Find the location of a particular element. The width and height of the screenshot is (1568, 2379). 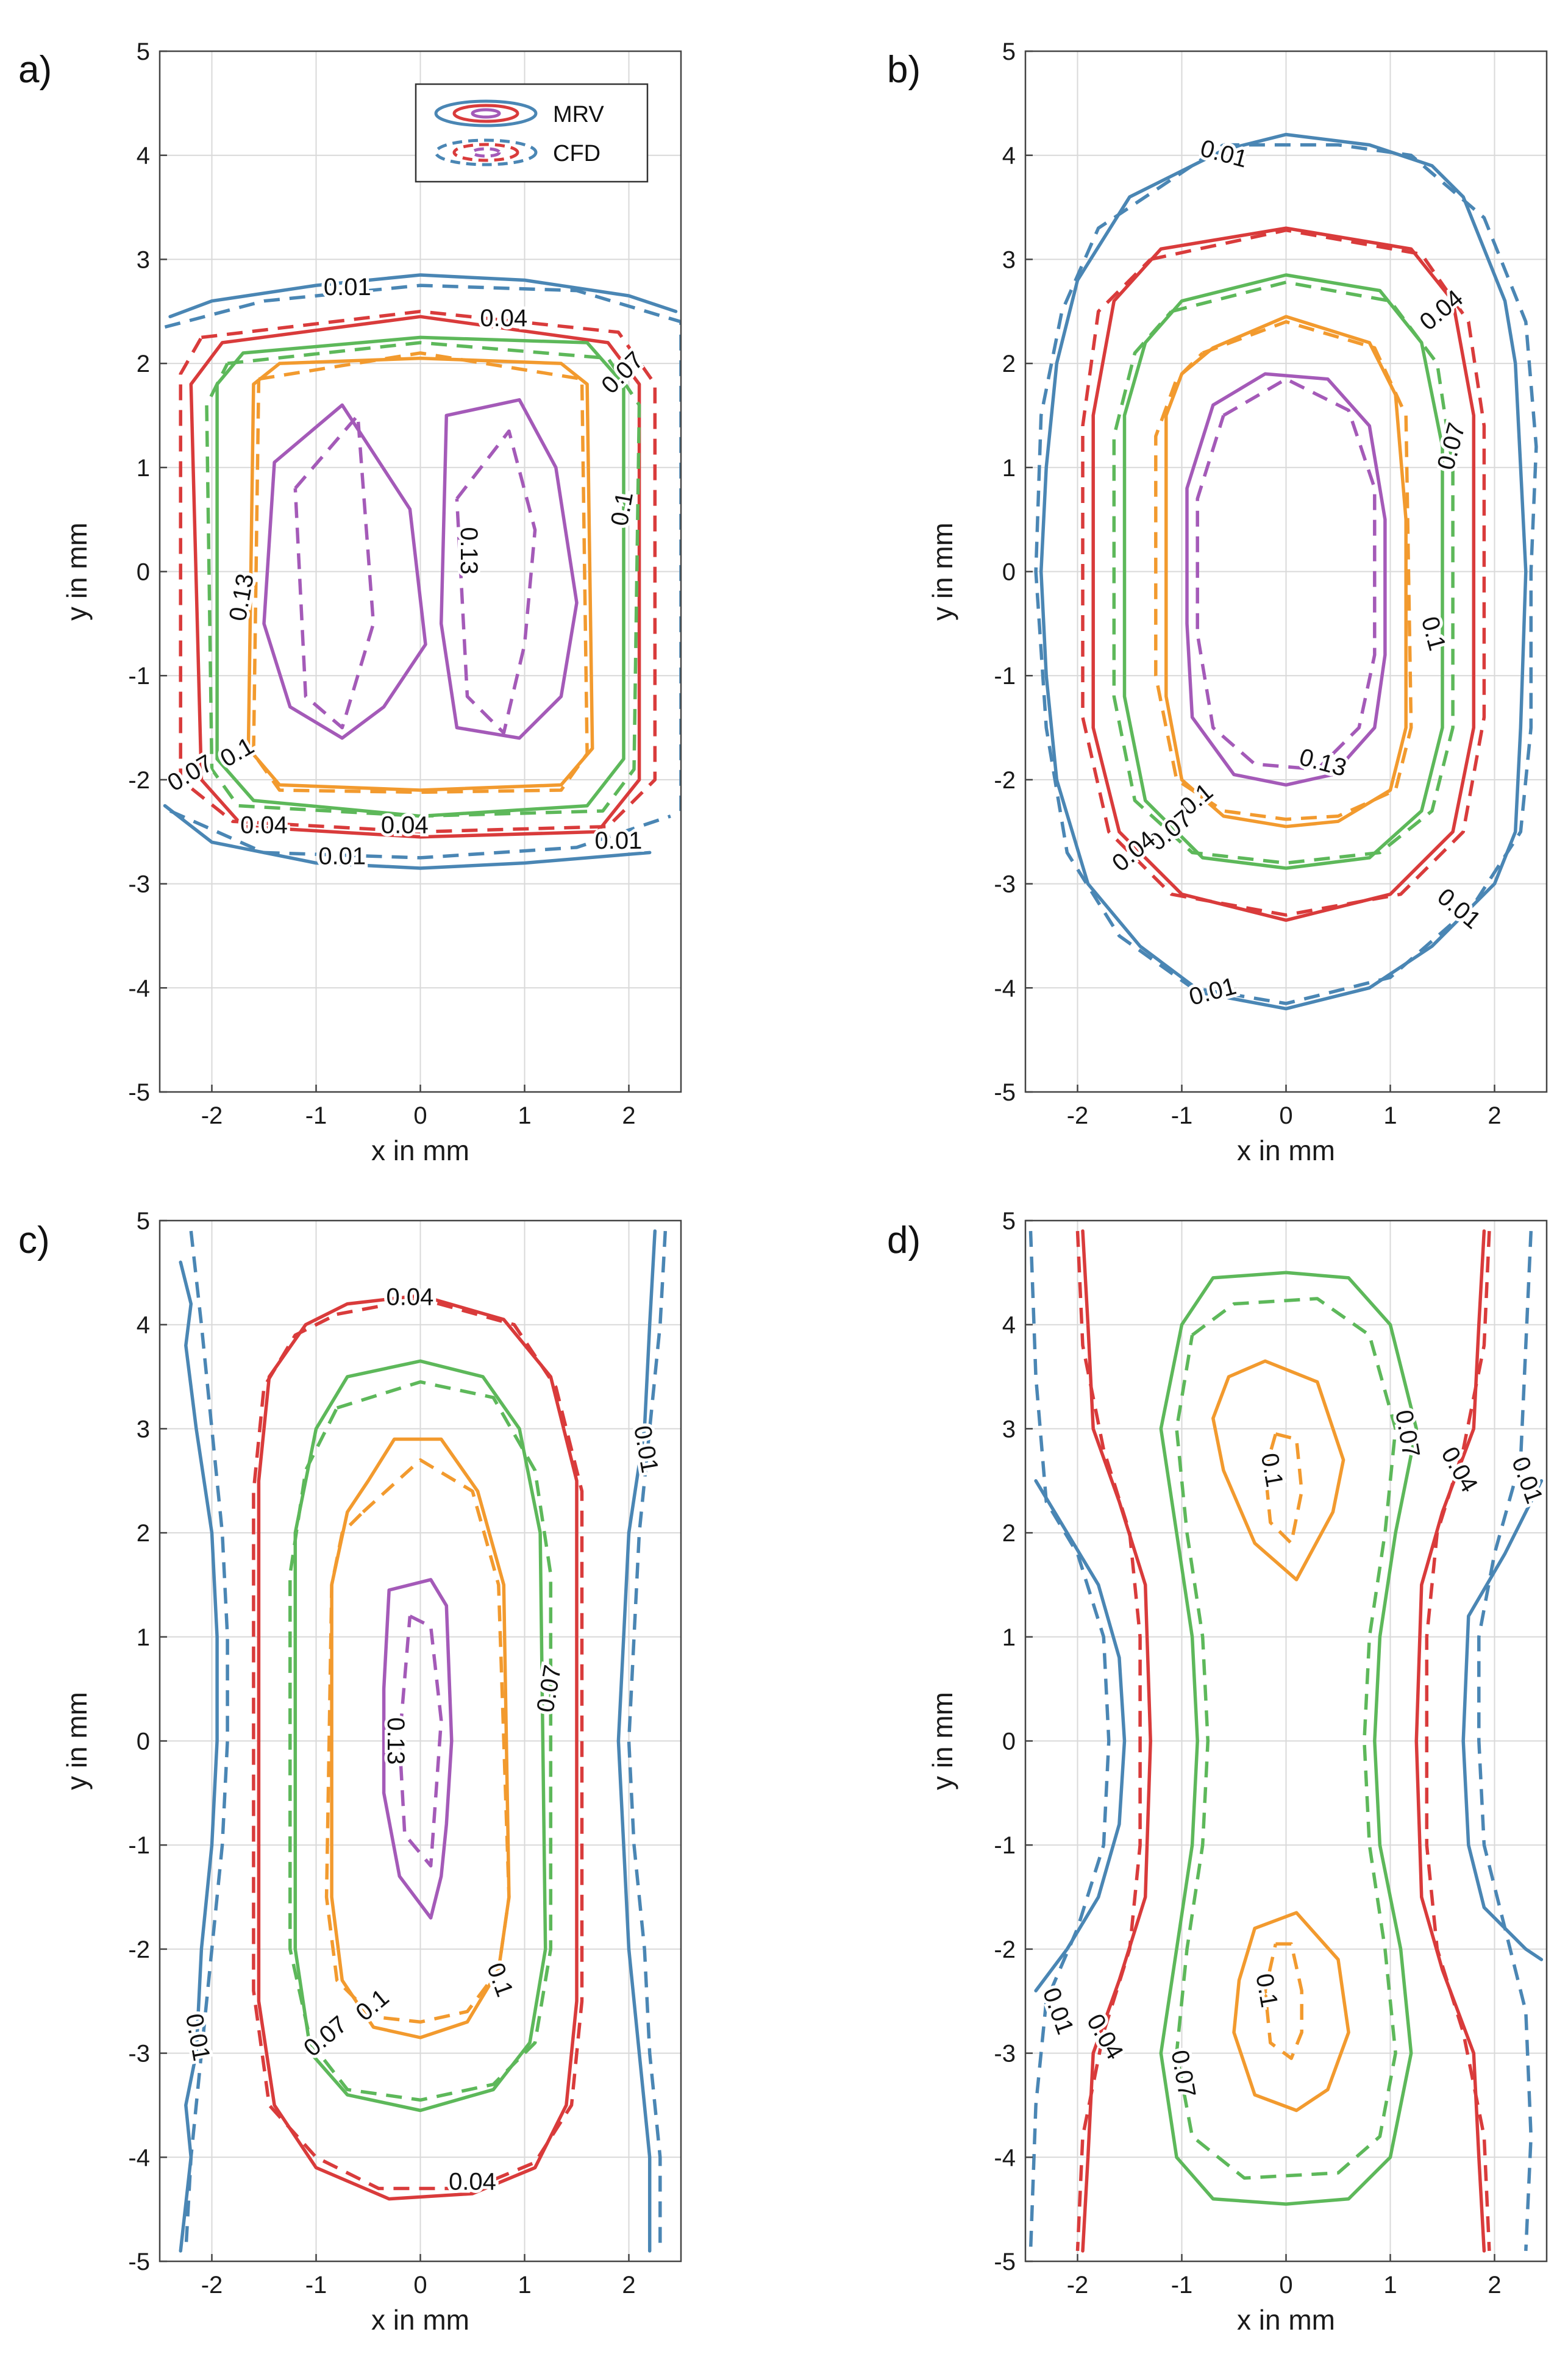

legend-dashed-marker is located at coordinates (486, 152).